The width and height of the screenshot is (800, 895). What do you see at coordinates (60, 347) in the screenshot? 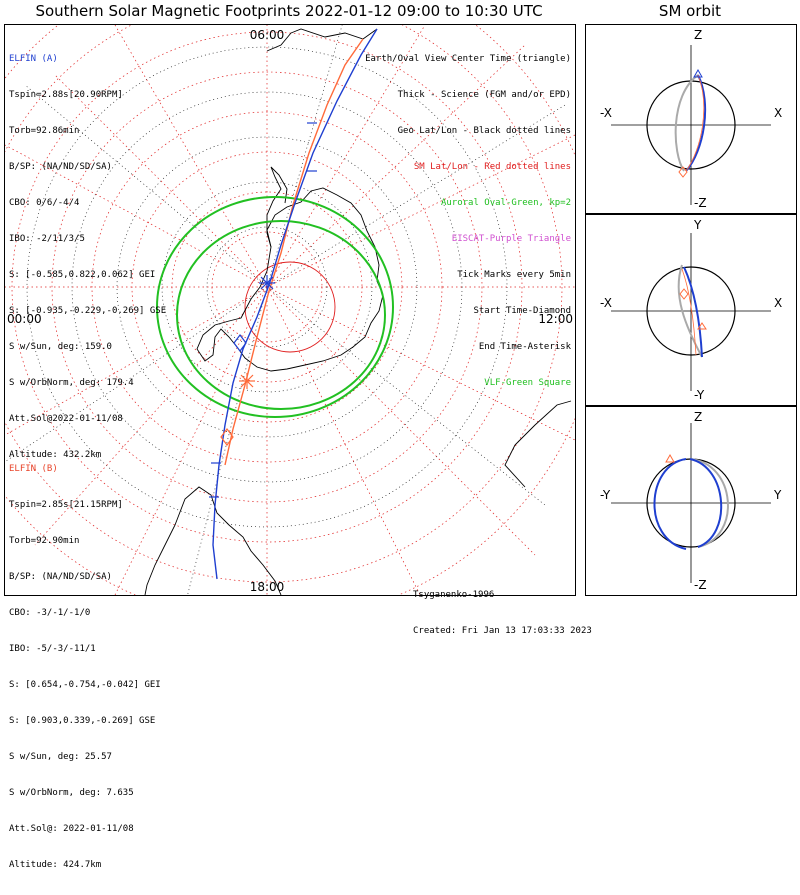
I see `elfin-a-line: S w/Sun, deg: 159.0` at bounding box center [60, 347].